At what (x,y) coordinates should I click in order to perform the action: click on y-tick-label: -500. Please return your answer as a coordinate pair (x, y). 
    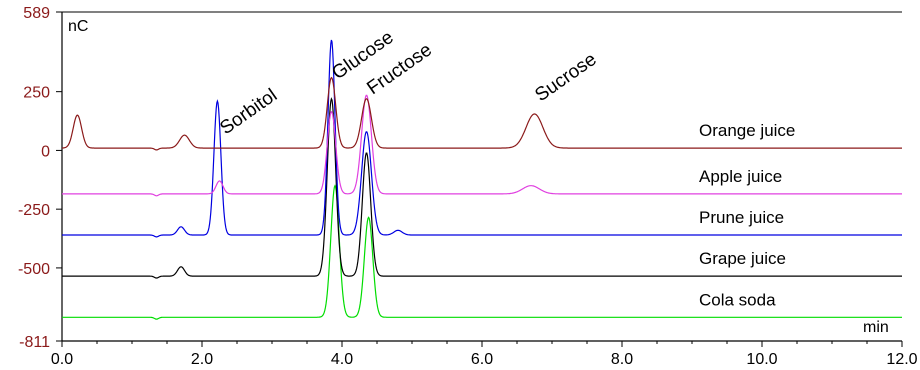
    Looking at the image, I should click on (34, 269).